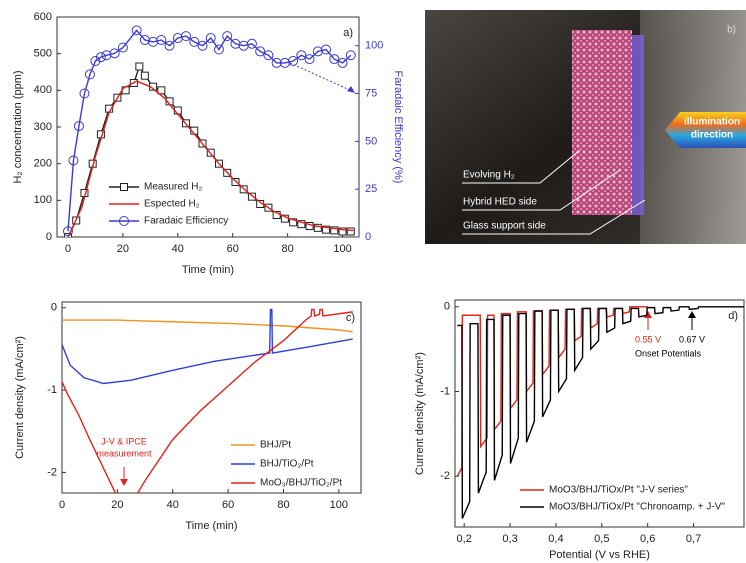  Describe the element at coordinates (350, 318) in the screenshot. I see `panel-label: c)` at that location.